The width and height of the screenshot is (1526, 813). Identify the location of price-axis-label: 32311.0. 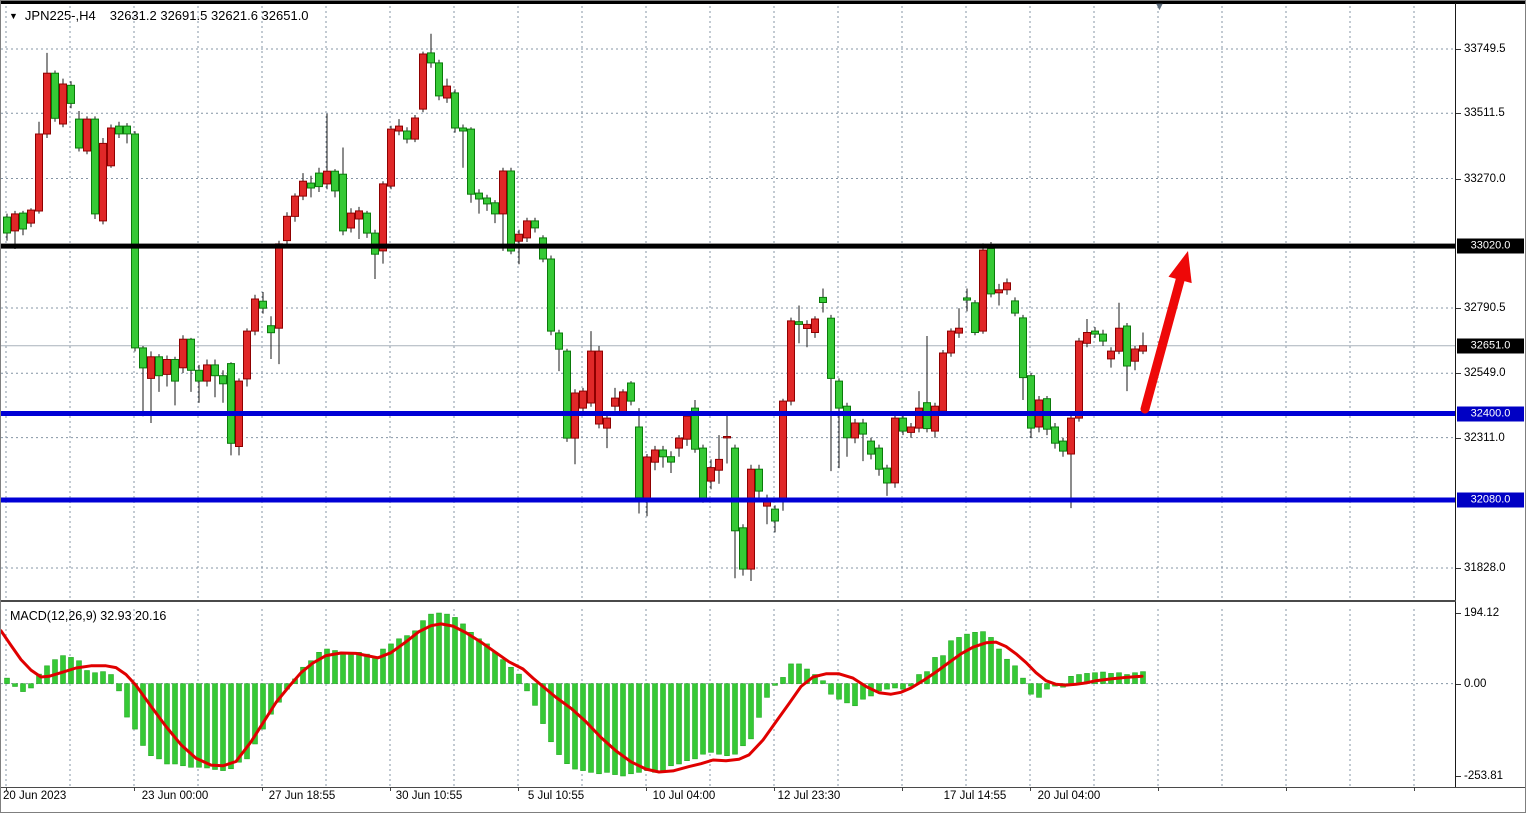
(1484, 437).